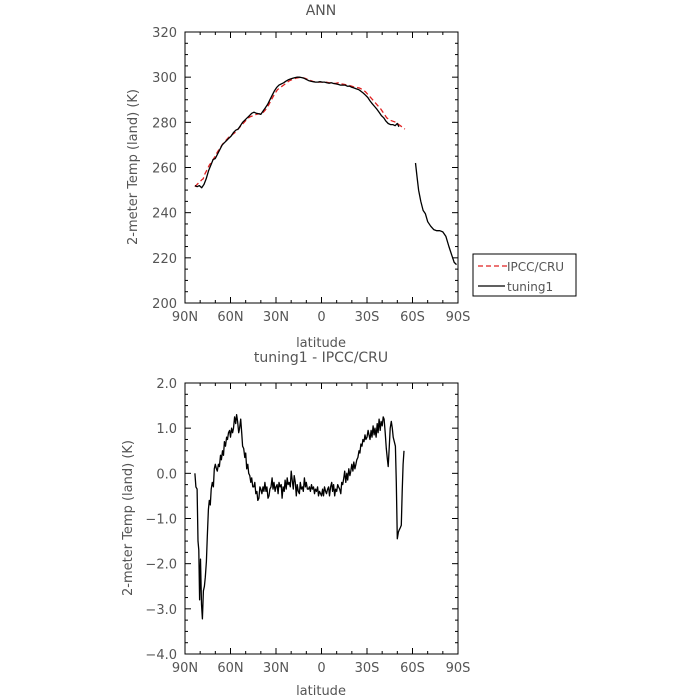 This screenshot has height=700, width=700. Describe the element at coordinates (535, 267) in the screenshot. I see `legend-label-ipcc: IPCC/CRU` at that location.